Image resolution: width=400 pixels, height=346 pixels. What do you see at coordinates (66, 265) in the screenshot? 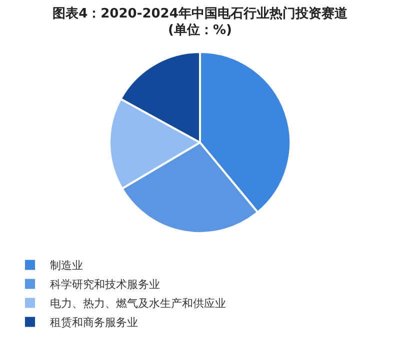
I see `legend-label: 制造业` at bounding box center [66, 265].